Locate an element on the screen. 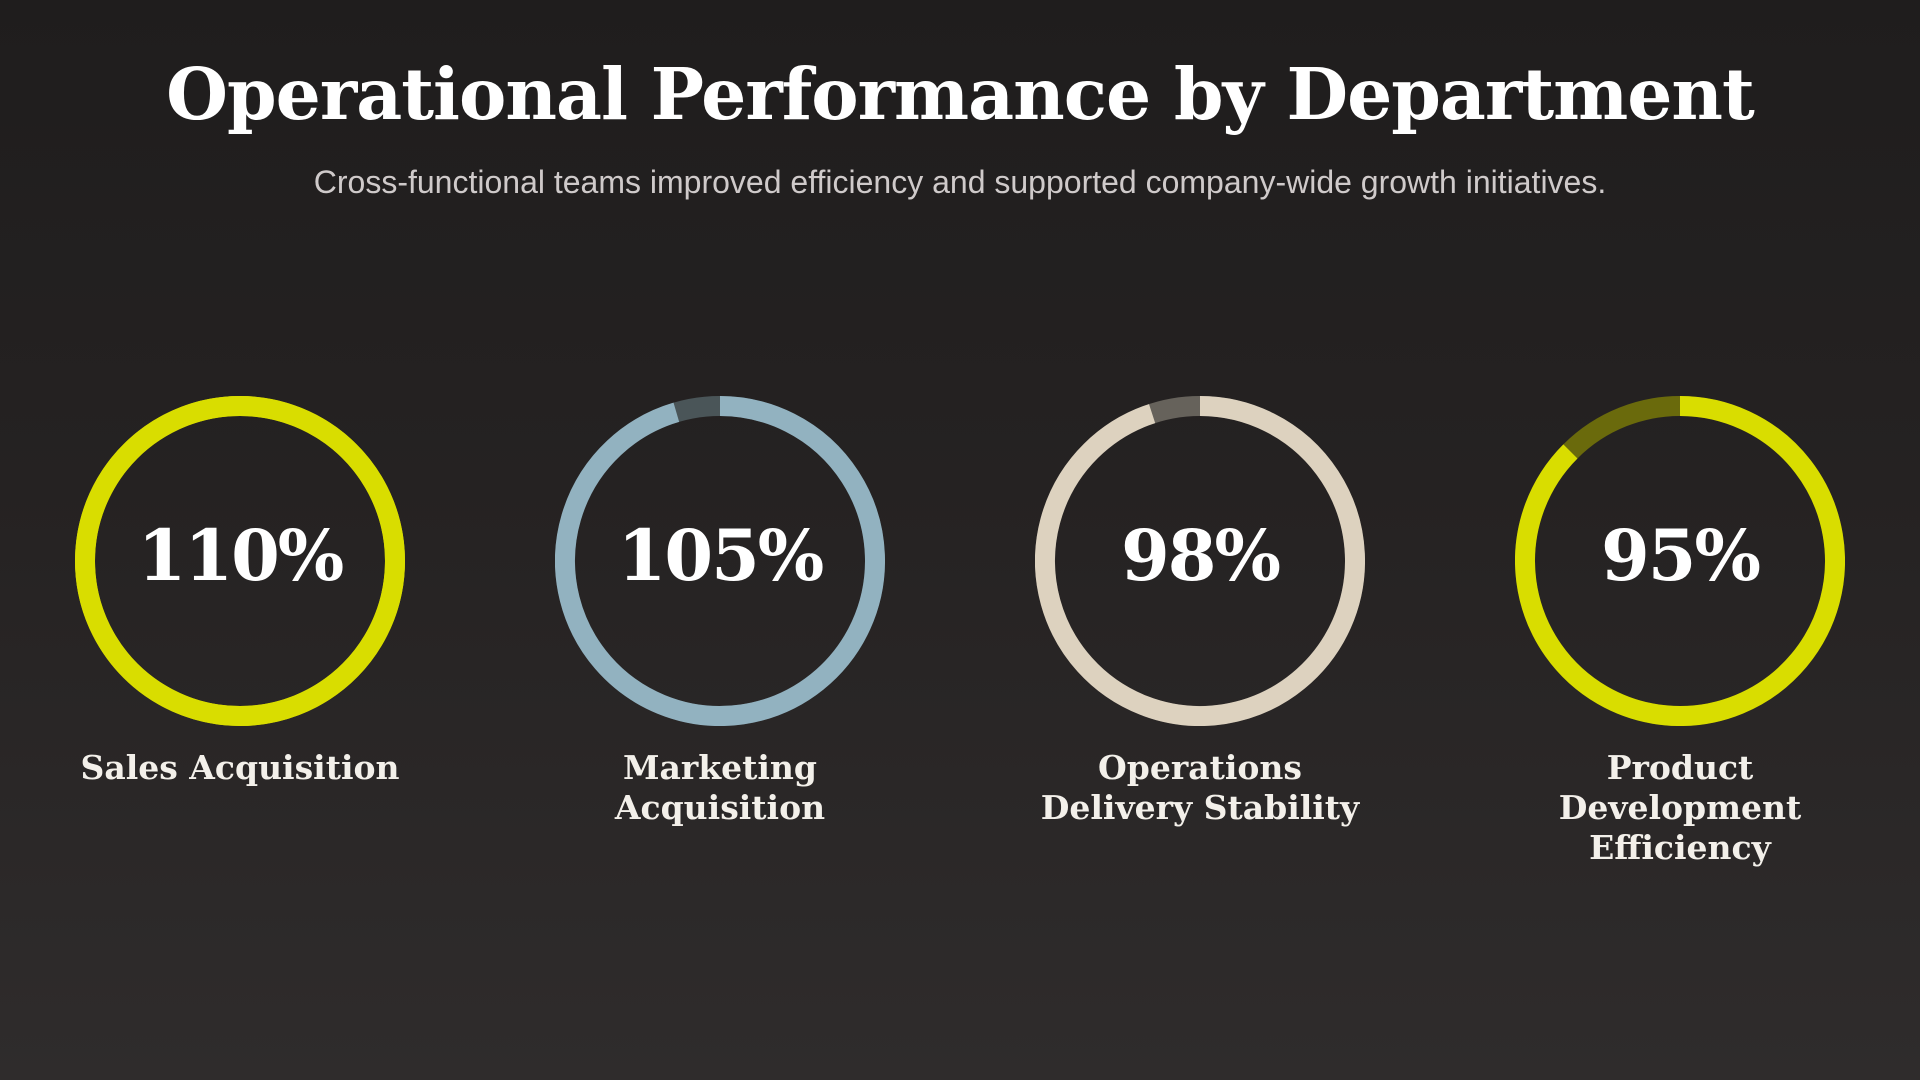  gauge-label: Product Development Efficiency is located at coordinates (1680, 807).